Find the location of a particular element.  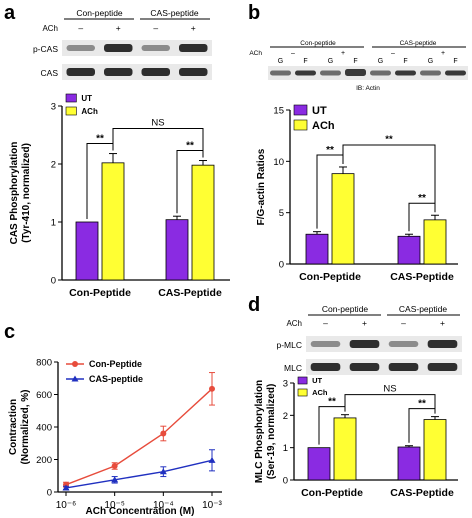

panel-b-lane-6: F is located at coordinates (405, 61).